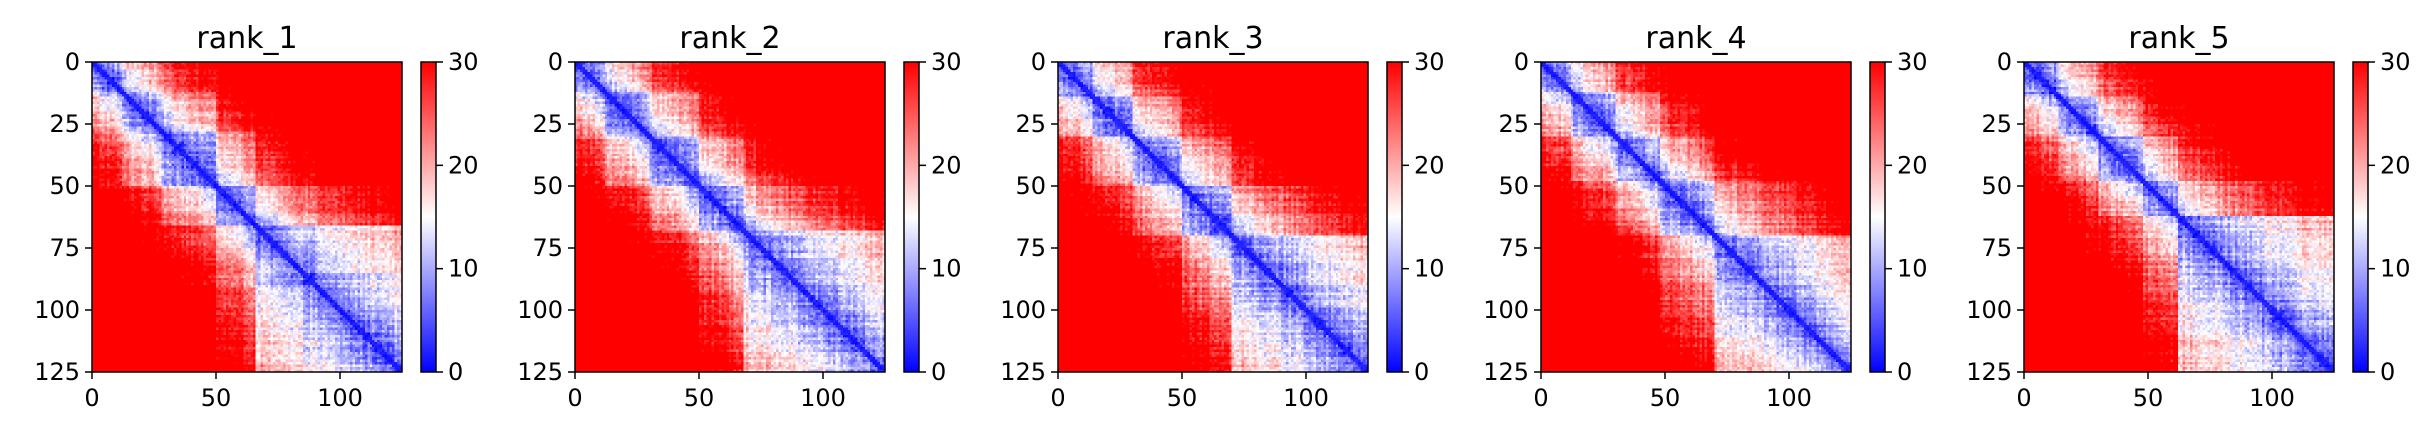  I want to click on panel-title: rank_5, so click(2178, 38).